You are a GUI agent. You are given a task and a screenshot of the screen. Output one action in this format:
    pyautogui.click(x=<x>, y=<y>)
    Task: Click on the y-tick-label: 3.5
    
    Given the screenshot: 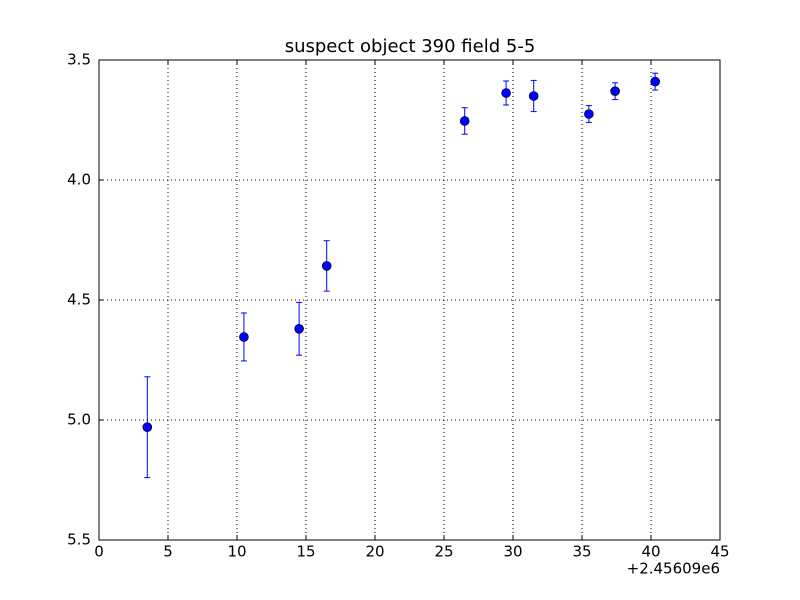 What is the action you would take?
    pyautogui.click(x=79, y=60)
    